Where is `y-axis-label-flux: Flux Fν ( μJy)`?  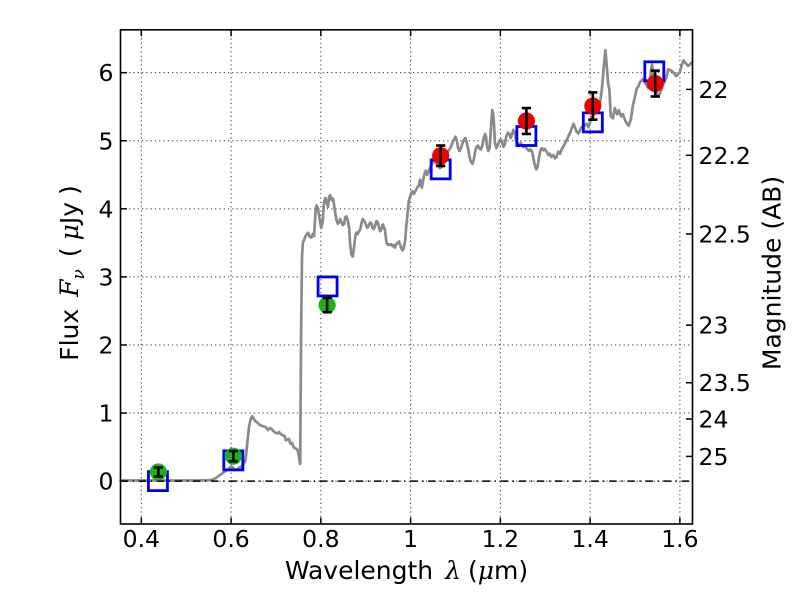
y-axis-label-flux: Flux Fν ( μJy) is located at coordinates (72, 273).